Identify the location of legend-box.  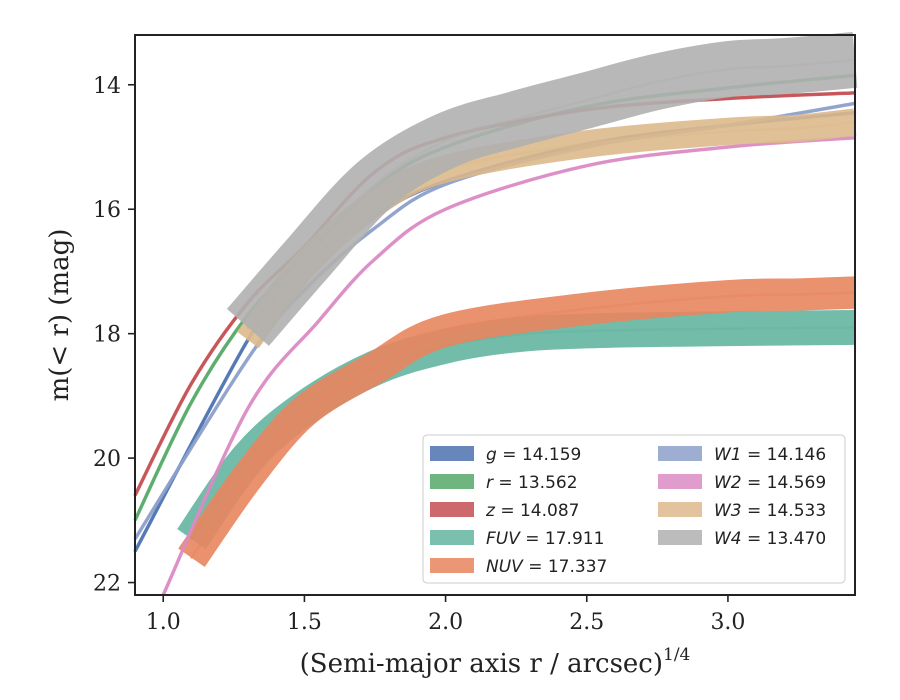
(634, 509).